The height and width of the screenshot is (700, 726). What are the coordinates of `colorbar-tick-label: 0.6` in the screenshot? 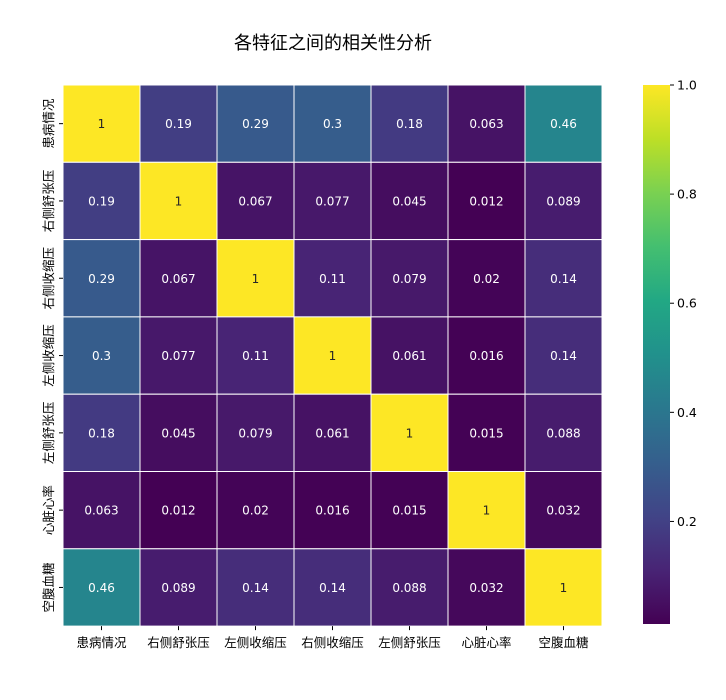 It's located at (687, 303).